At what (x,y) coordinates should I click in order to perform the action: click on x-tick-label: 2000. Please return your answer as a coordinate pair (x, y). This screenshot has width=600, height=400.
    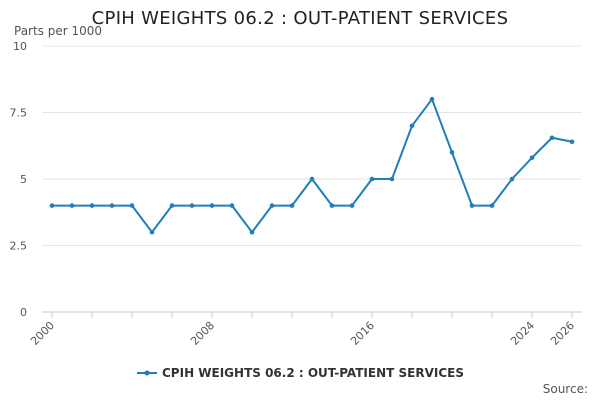
    Looking at the image, I should click on (42, 333).